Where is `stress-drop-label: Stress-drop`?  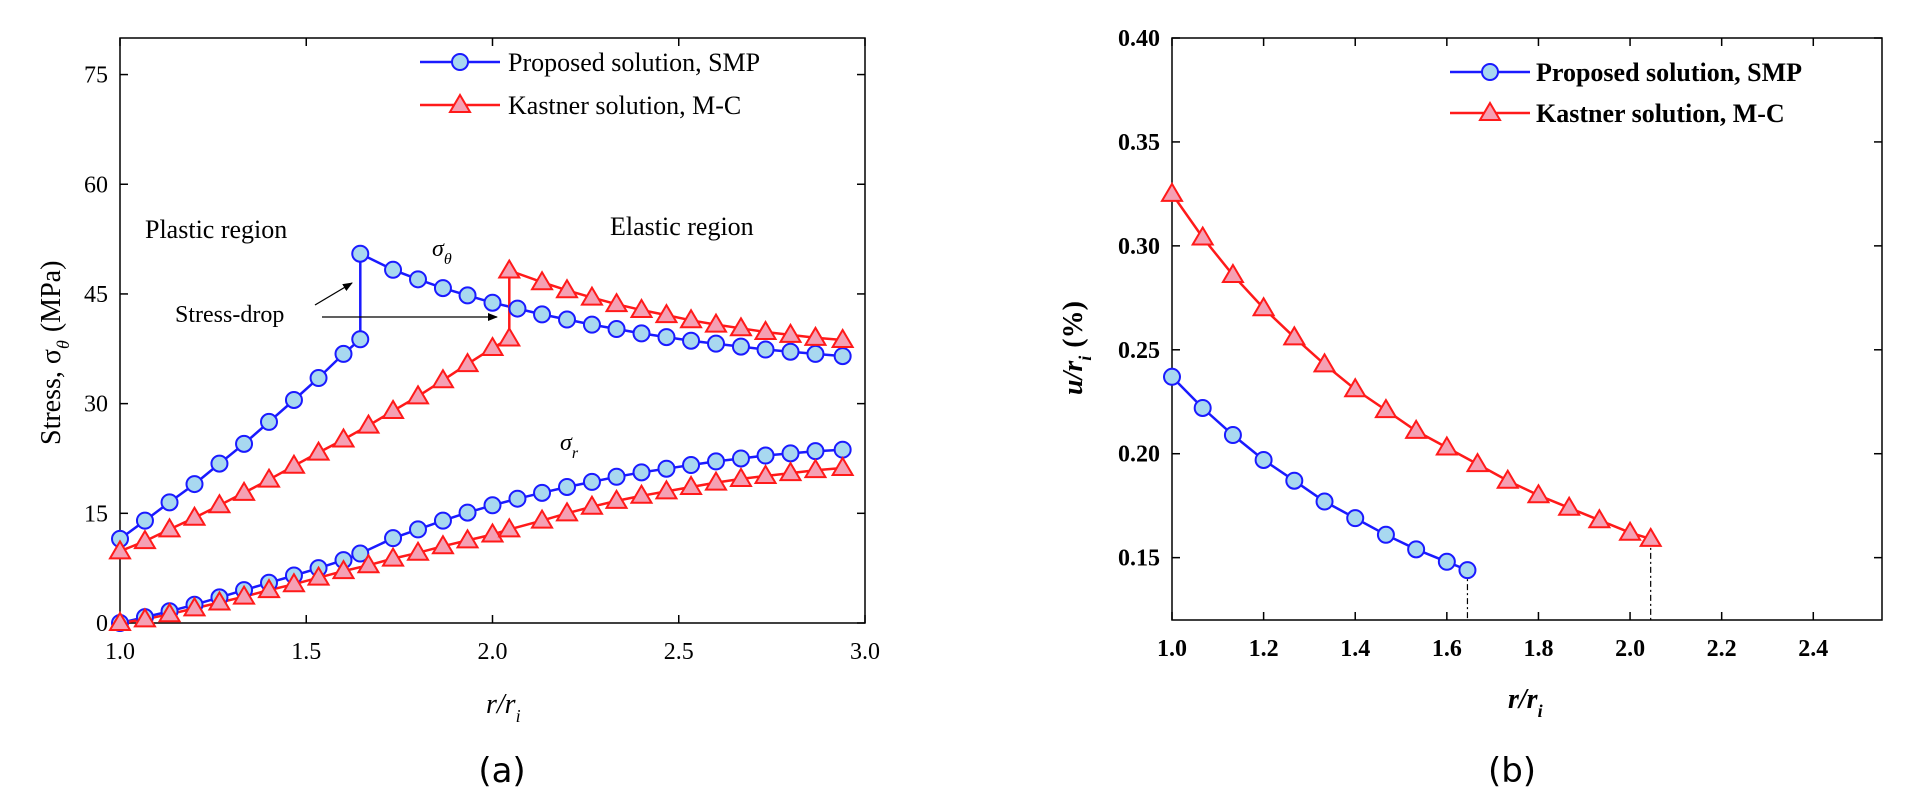 stress-drop-label: Stress-drop is located at coordinates (229, 315).